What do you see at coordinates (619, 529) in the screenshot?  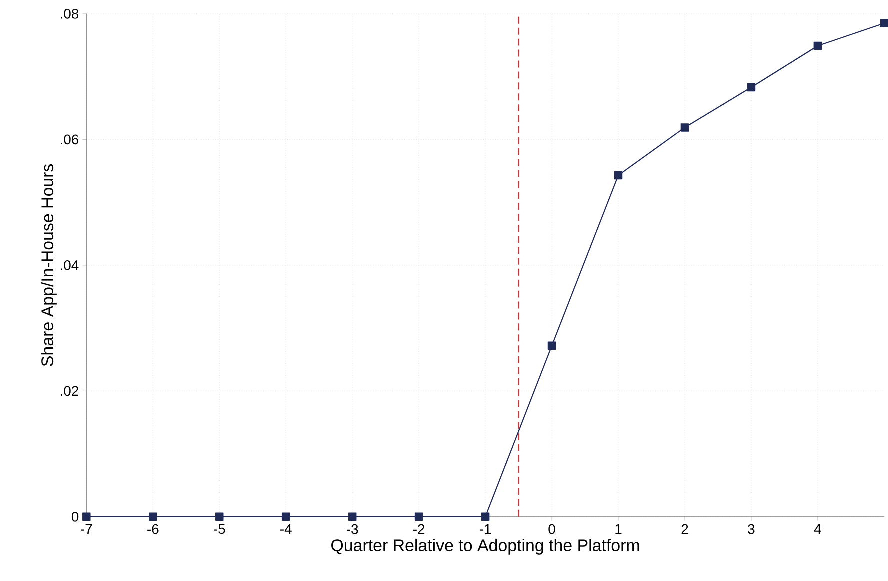 I see `x-tick-label: 1` at bounding box center [619, 529].